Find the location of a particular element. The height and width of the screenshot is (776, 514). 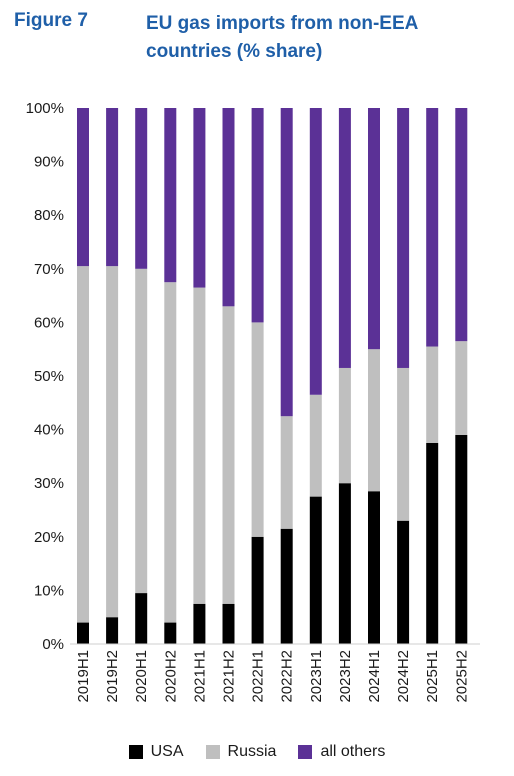

x-tick-label: 2024H1 is located at coordinates (374, 676).